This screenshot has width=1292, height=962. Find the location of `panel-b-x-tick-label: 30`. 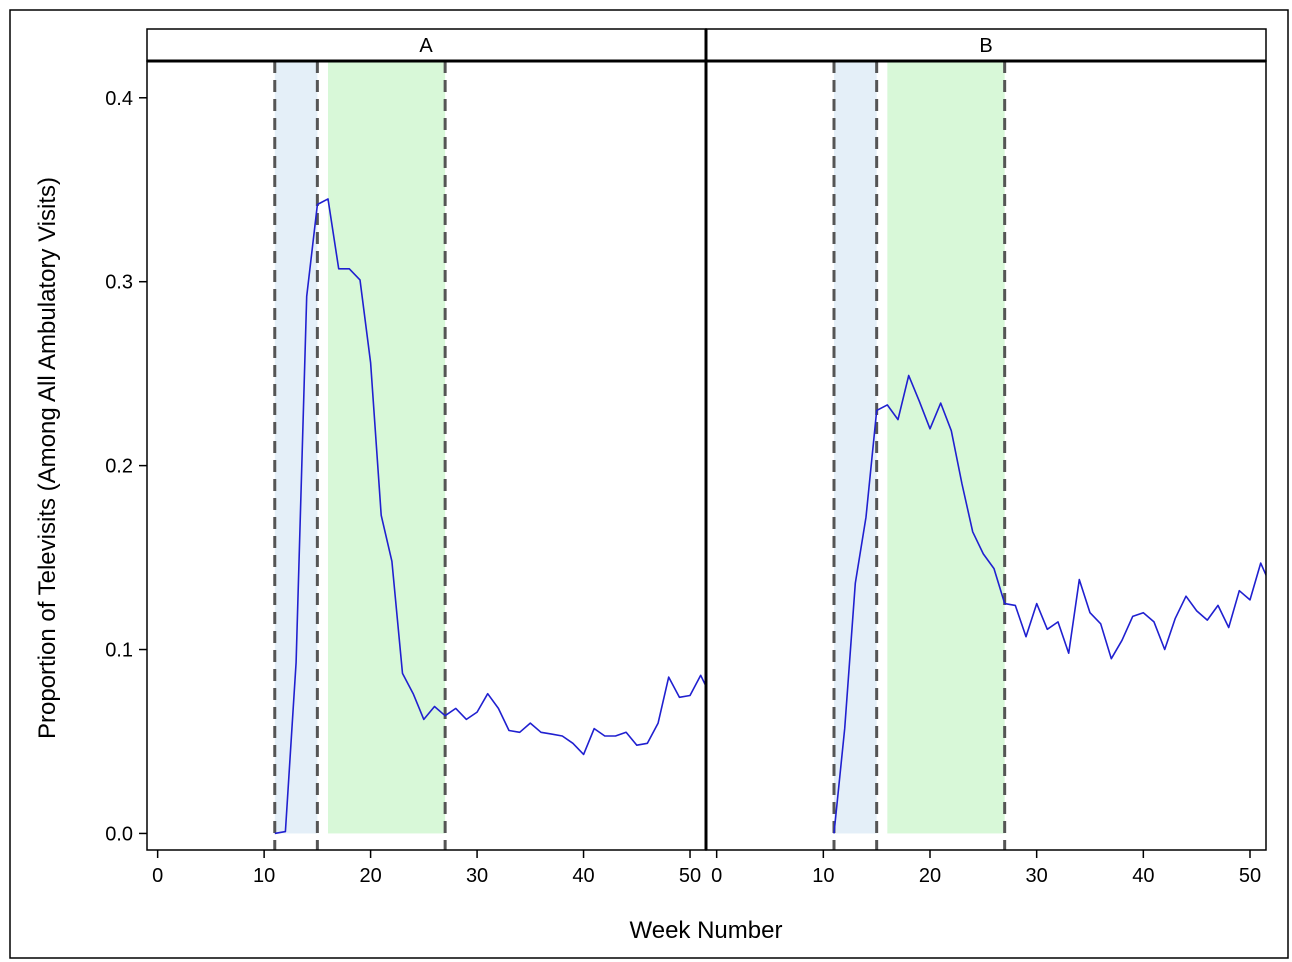

panel-b-x-tick-label: 30 is located at coordinates (1037, 876).